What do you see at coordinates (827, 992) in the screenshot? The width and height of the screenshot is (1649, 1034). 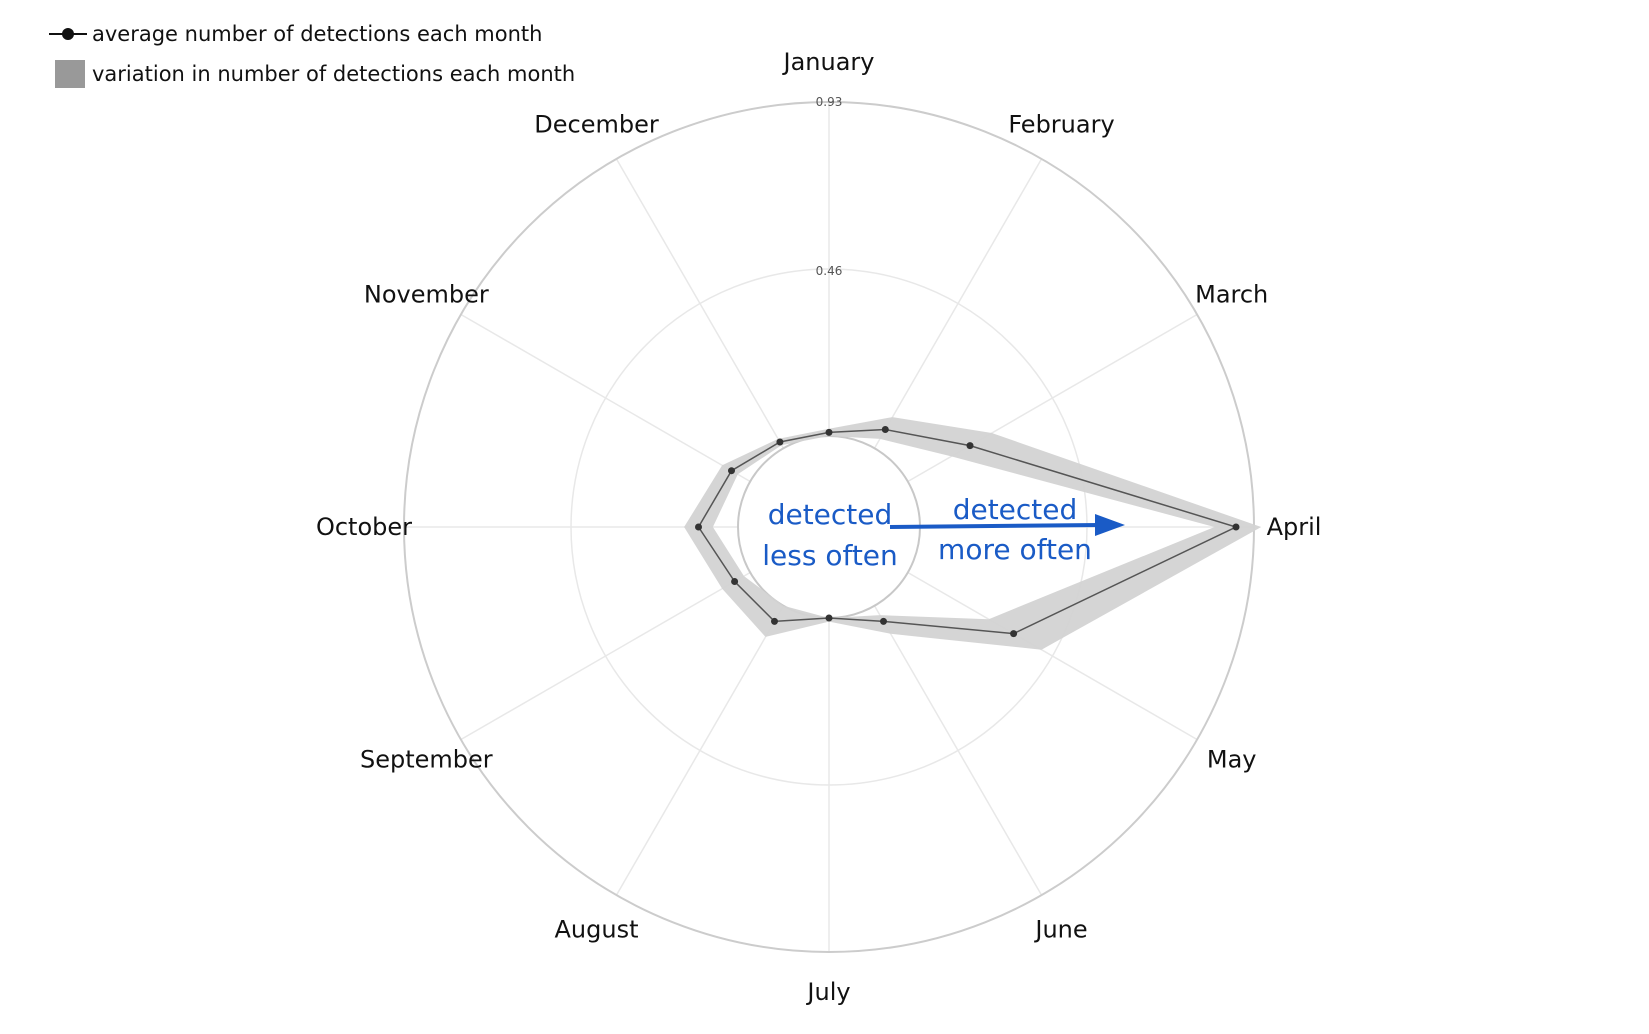 I see `month-label-july: July` at bounding box center [827, 992].